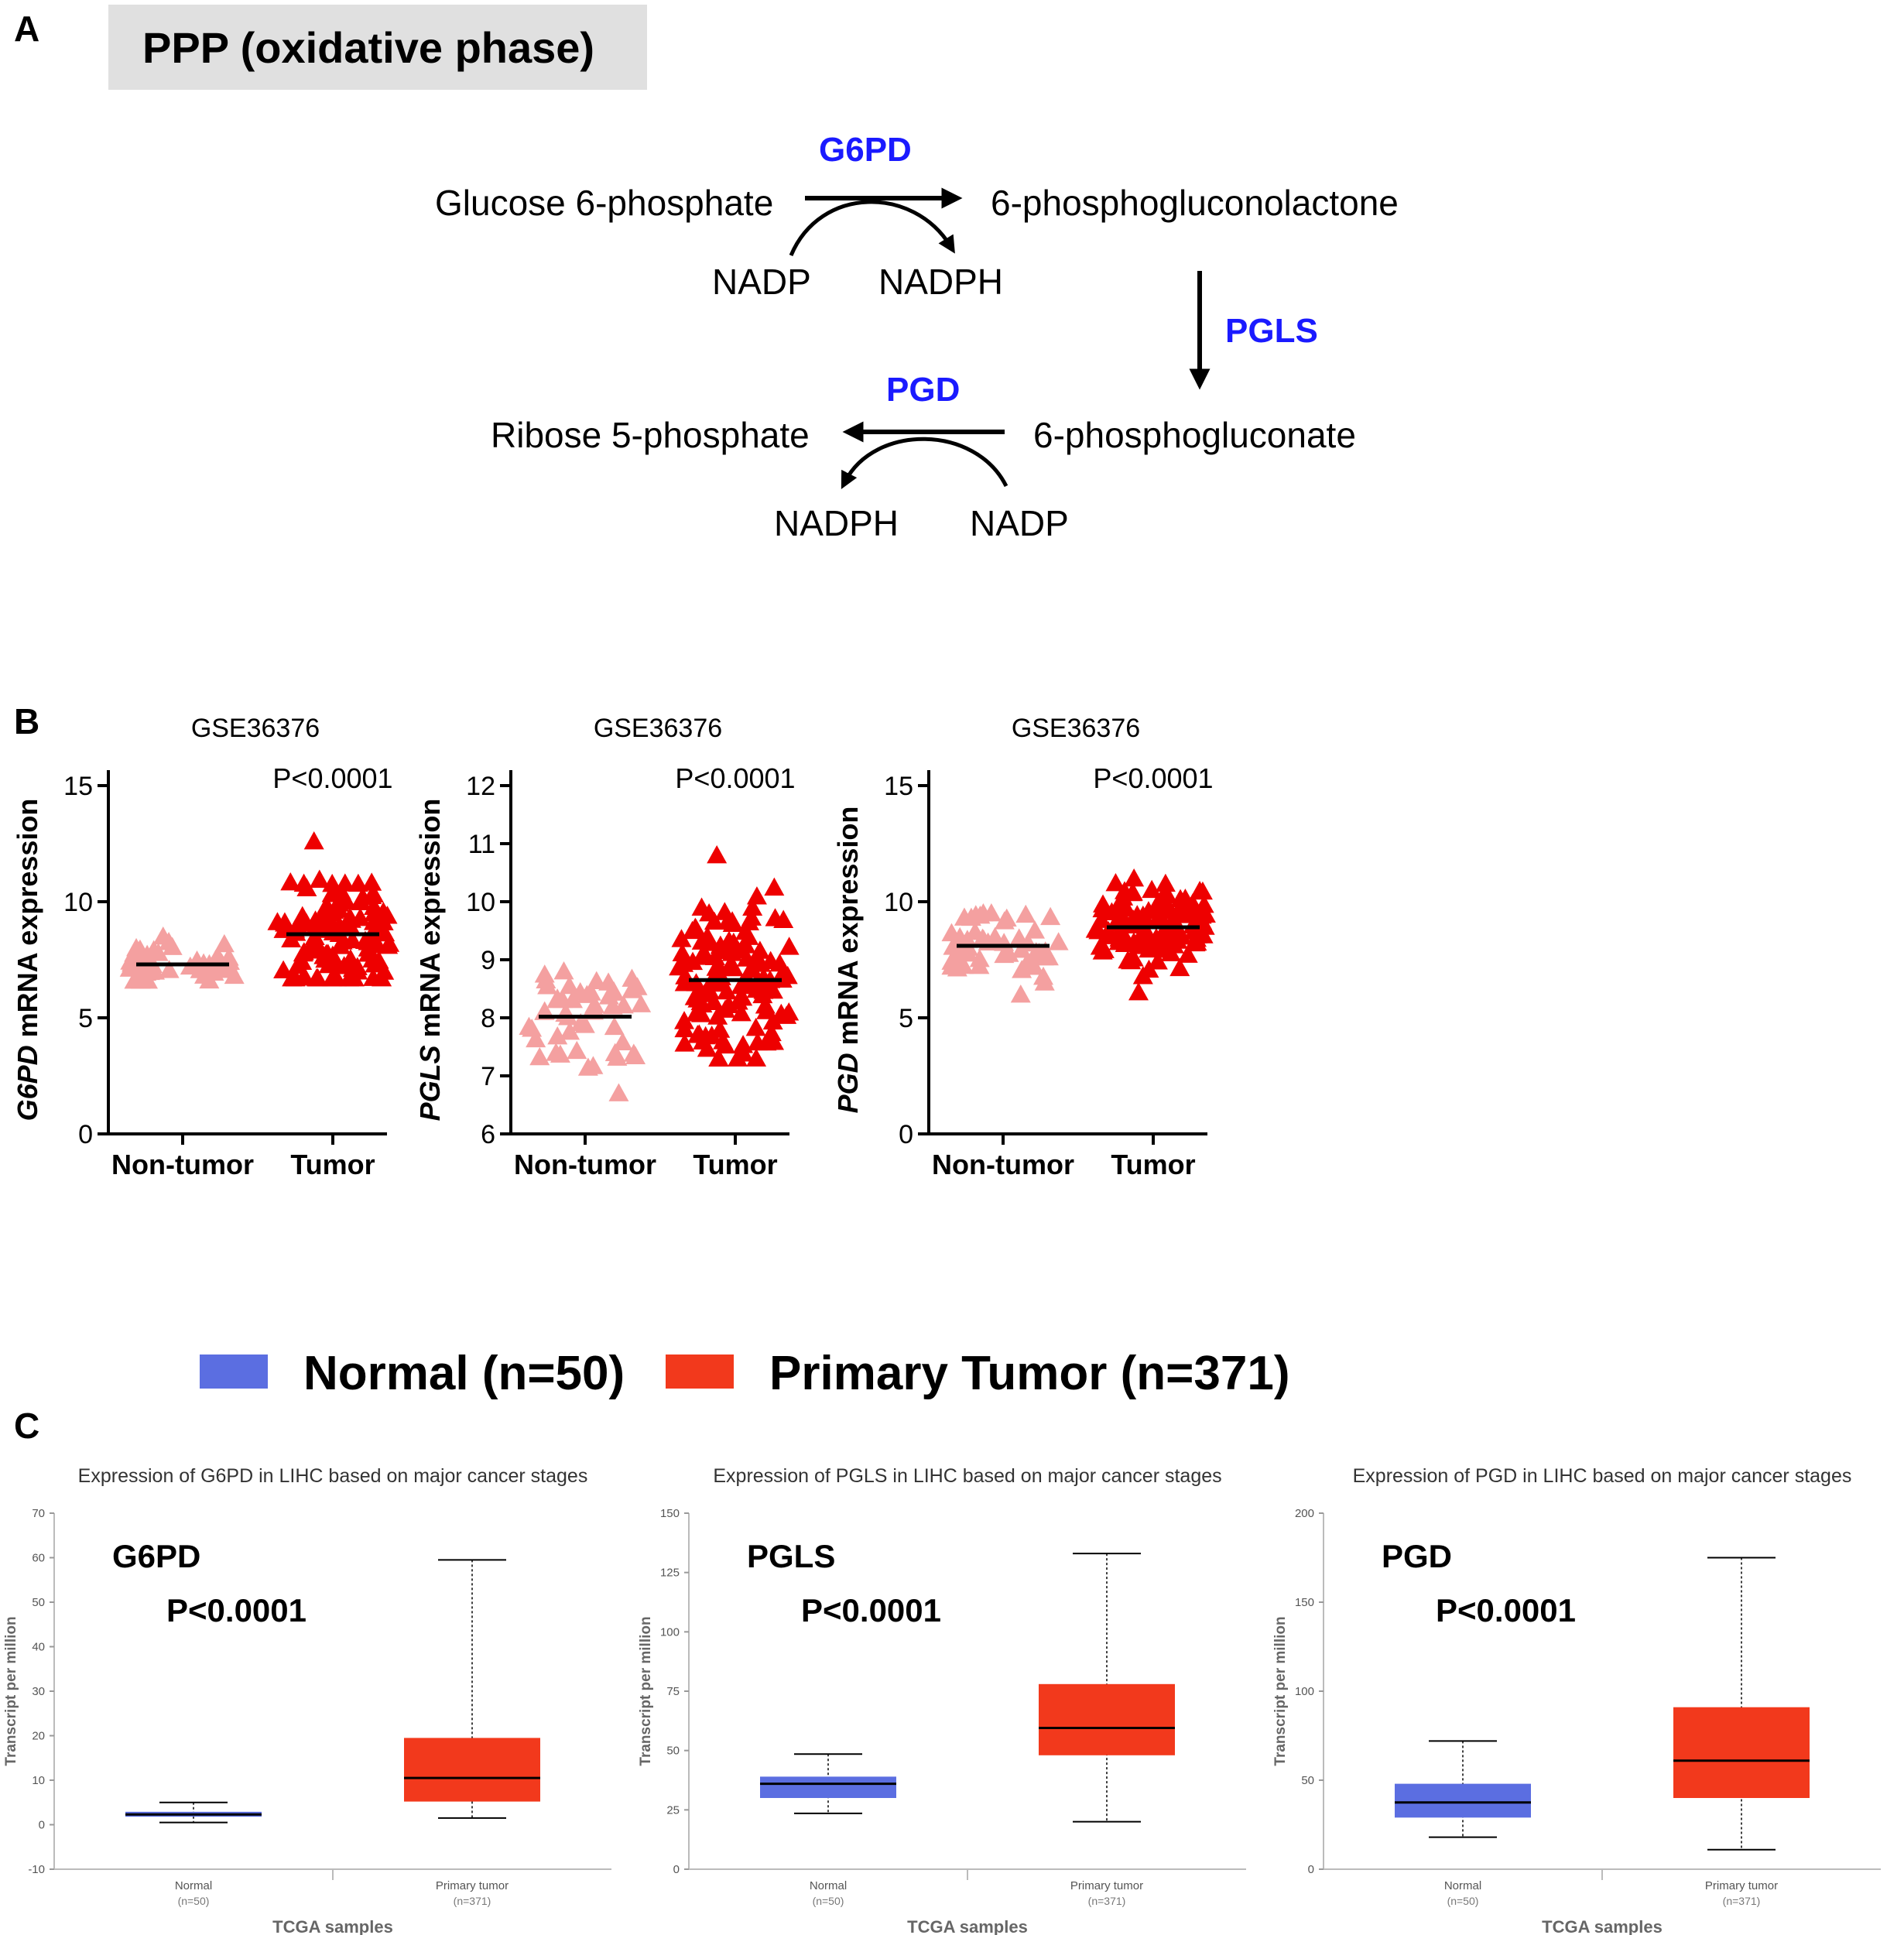  I want to click on node-nadp-1: NADP, so click(761, 282).